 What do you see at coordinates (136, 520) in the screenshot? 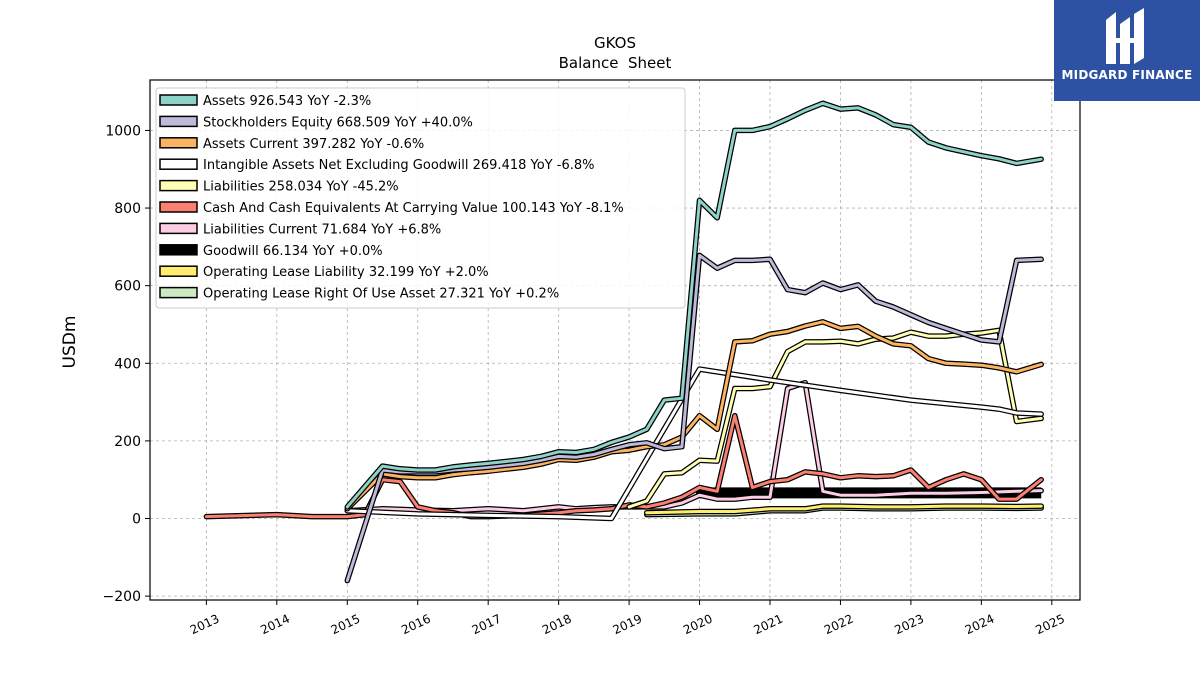
I see `y-tick-label: 0` at bounding box center [136, 520].